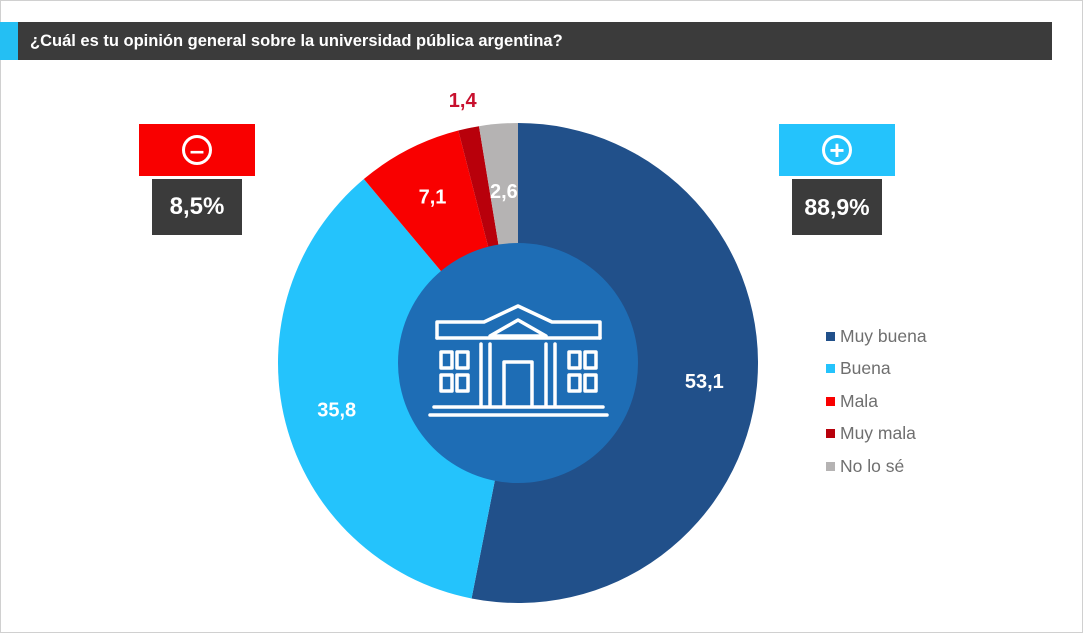  What do you see at coordinates (463, 101) in the screenshot?
I see `slice-label: 1,4` at bounding box center [463, 101].